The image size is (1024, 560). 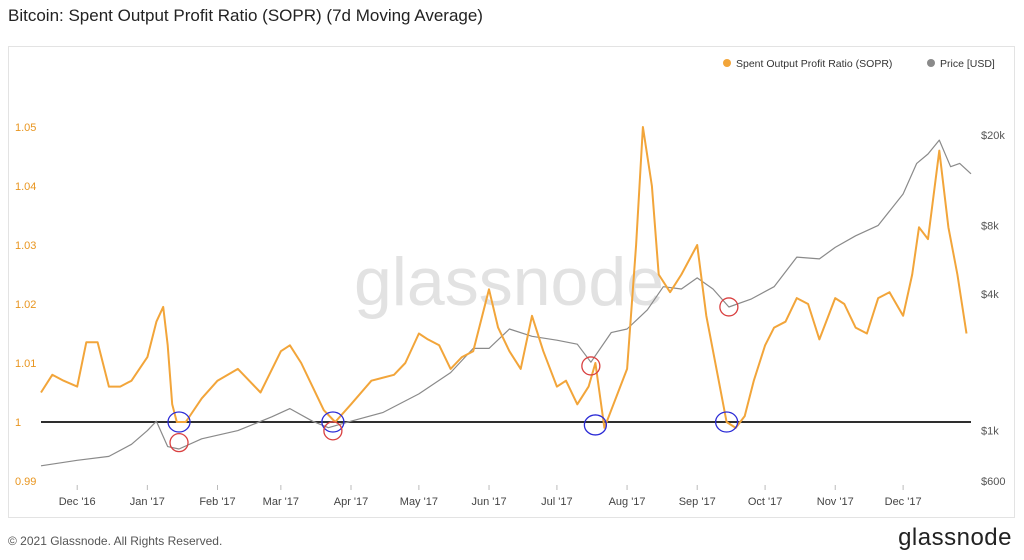 What do you see at coordinates (993, 482) in the screenshot?
I see `y-right-tick-label: $600` at bounding box center [993, 482].